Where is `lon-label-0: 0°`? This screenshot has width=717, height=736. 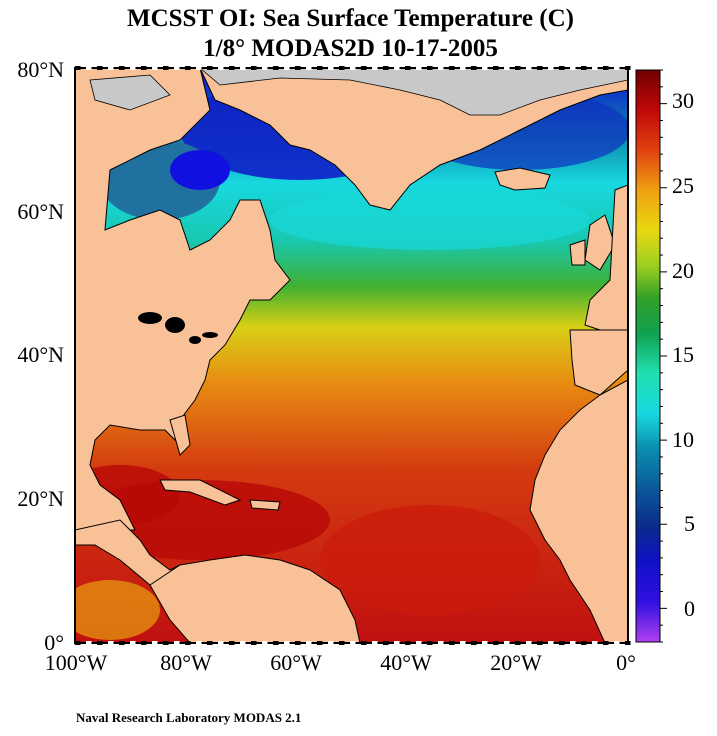
lon-label-0: 0° is located at coordinates (626, 662).